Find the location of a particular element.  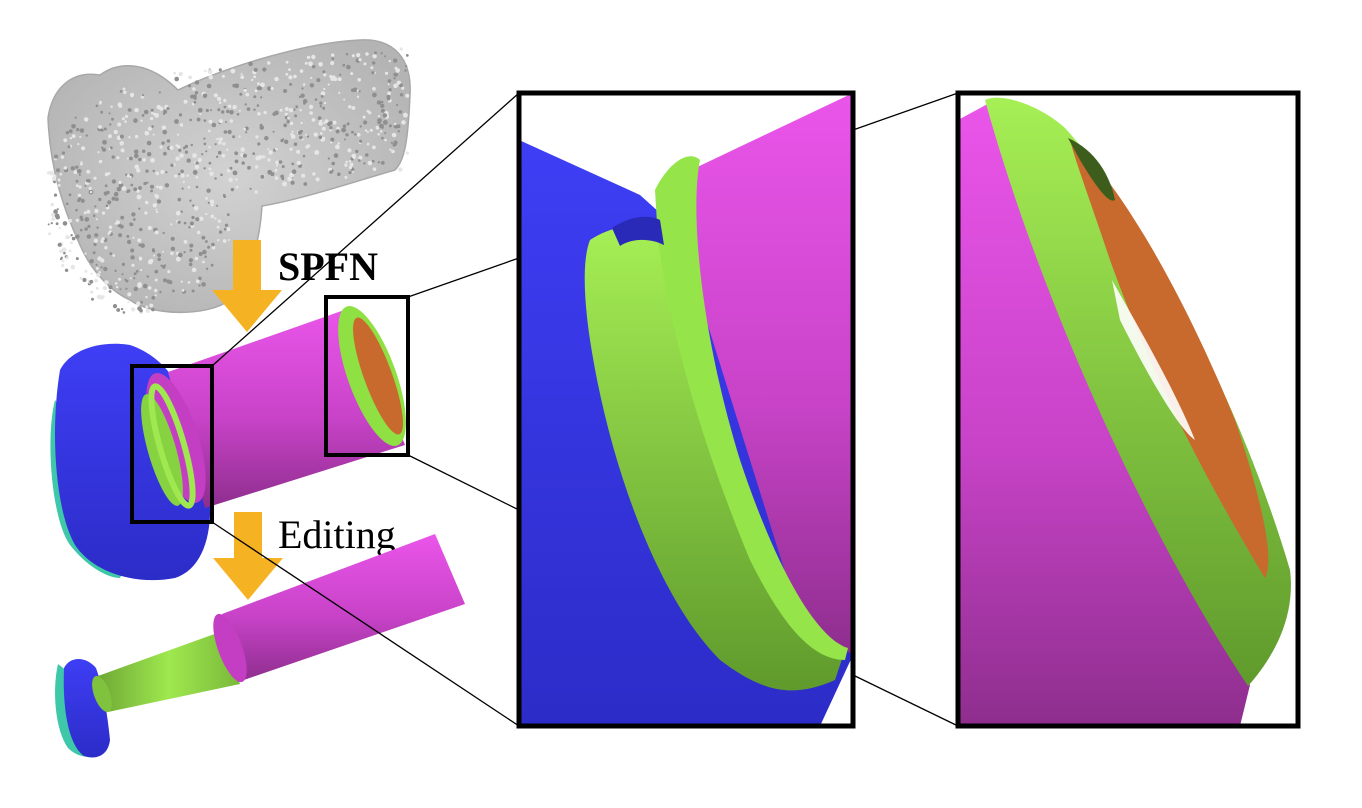

connector-right-bottom-a is located at coordinates (463, 482).